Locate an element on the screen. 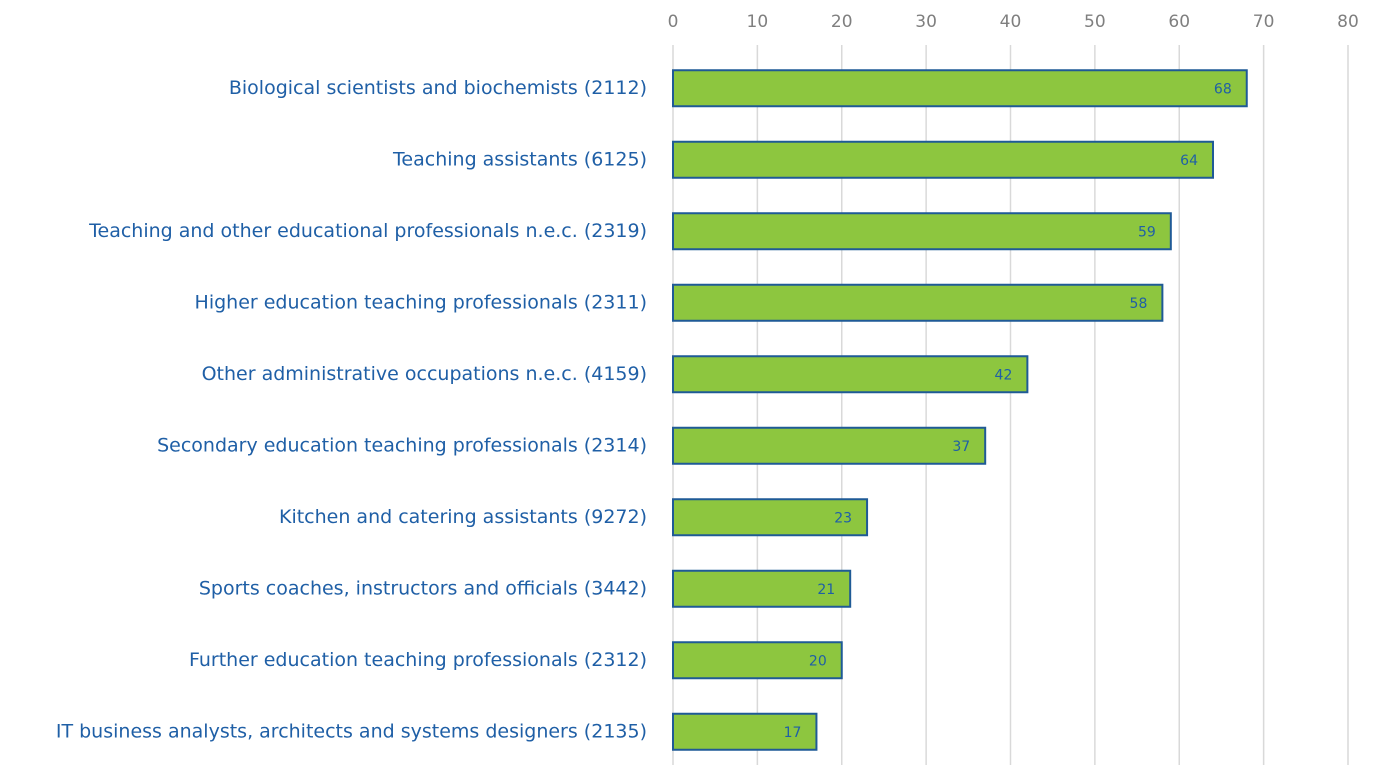  y-tick-label: Kitchen and catering assistants (9272) is located at coordinates (463, 517).